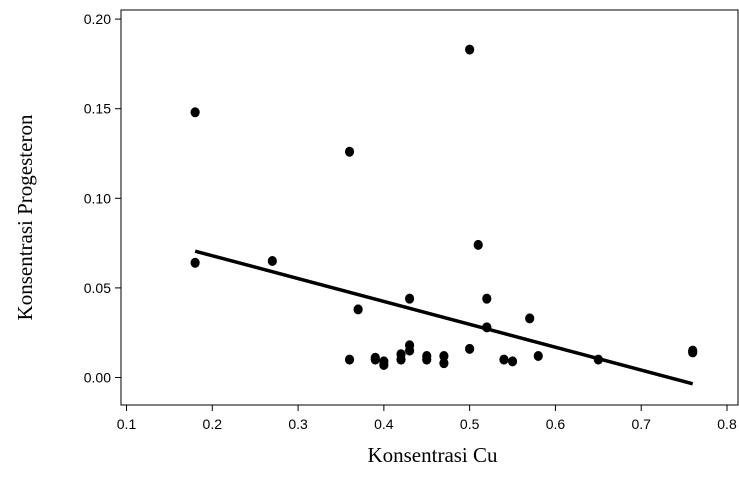 The width and height of the screenshot is (739, 477). Describe the element at coordinates (470, 424) in the screenshot. I see `x-tick-label: 0.5` at that location.